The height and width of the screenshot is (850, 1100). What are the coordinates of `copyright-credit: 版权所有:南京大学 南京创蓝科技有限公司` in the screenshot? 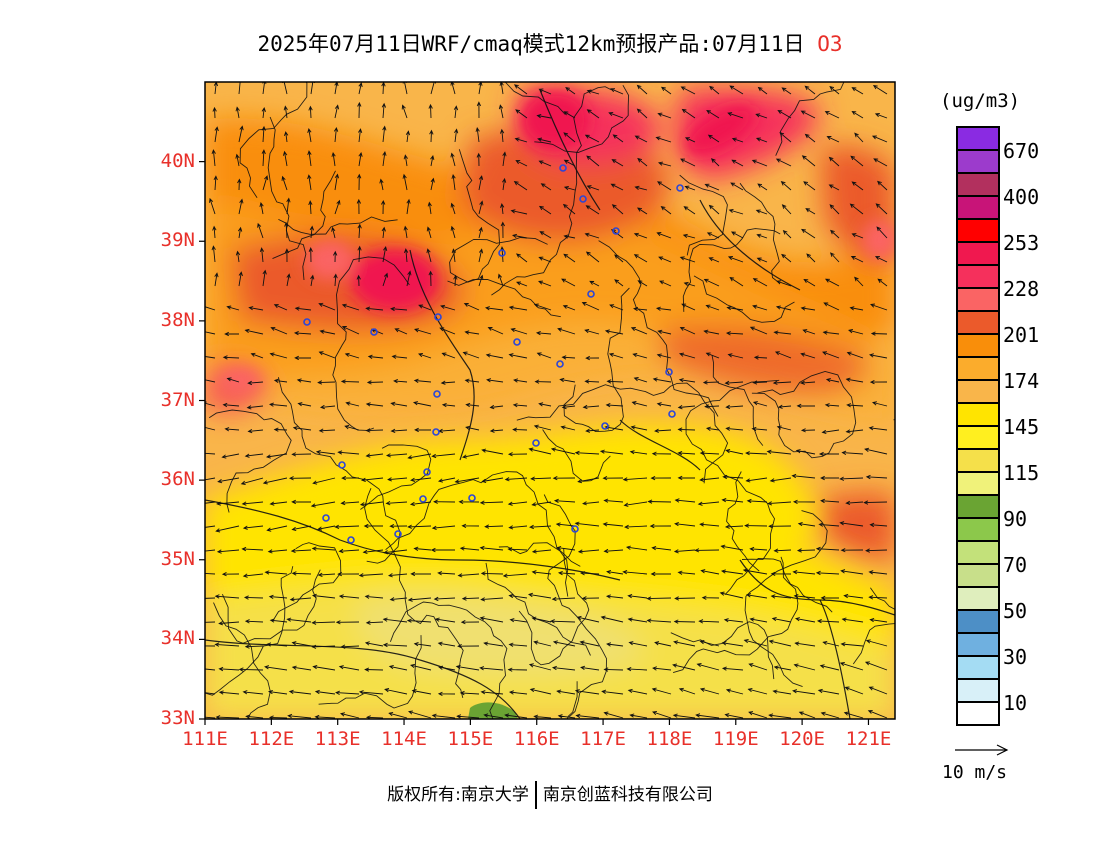 It's located at (550, 794).